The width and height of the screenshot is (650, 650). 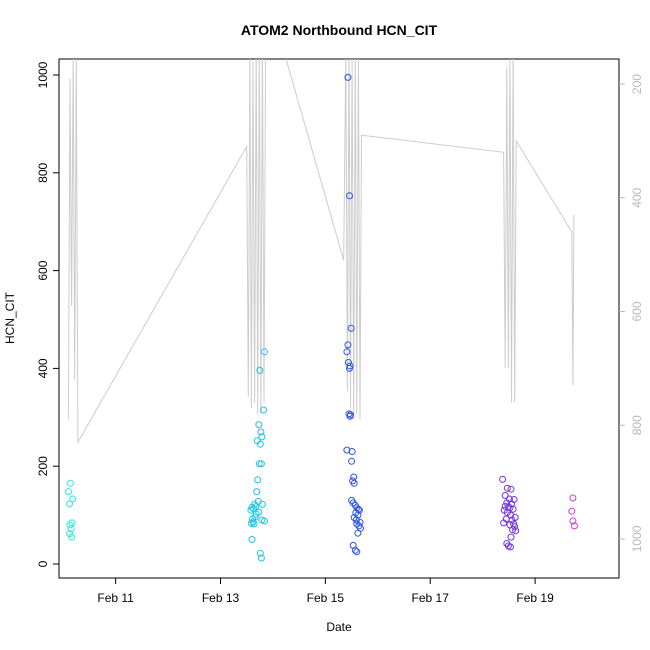 I want to click on y-tick-label: 600, so click(x=43, y=270).